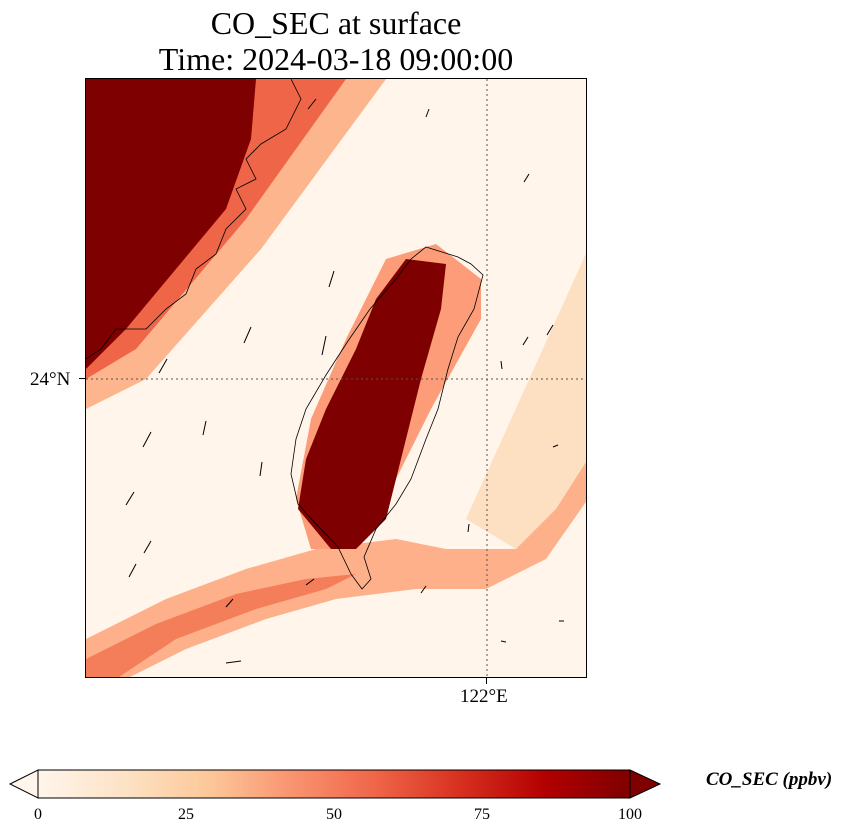  I want to click on chart-title: CO_SEC at surface, so click(336, 23).